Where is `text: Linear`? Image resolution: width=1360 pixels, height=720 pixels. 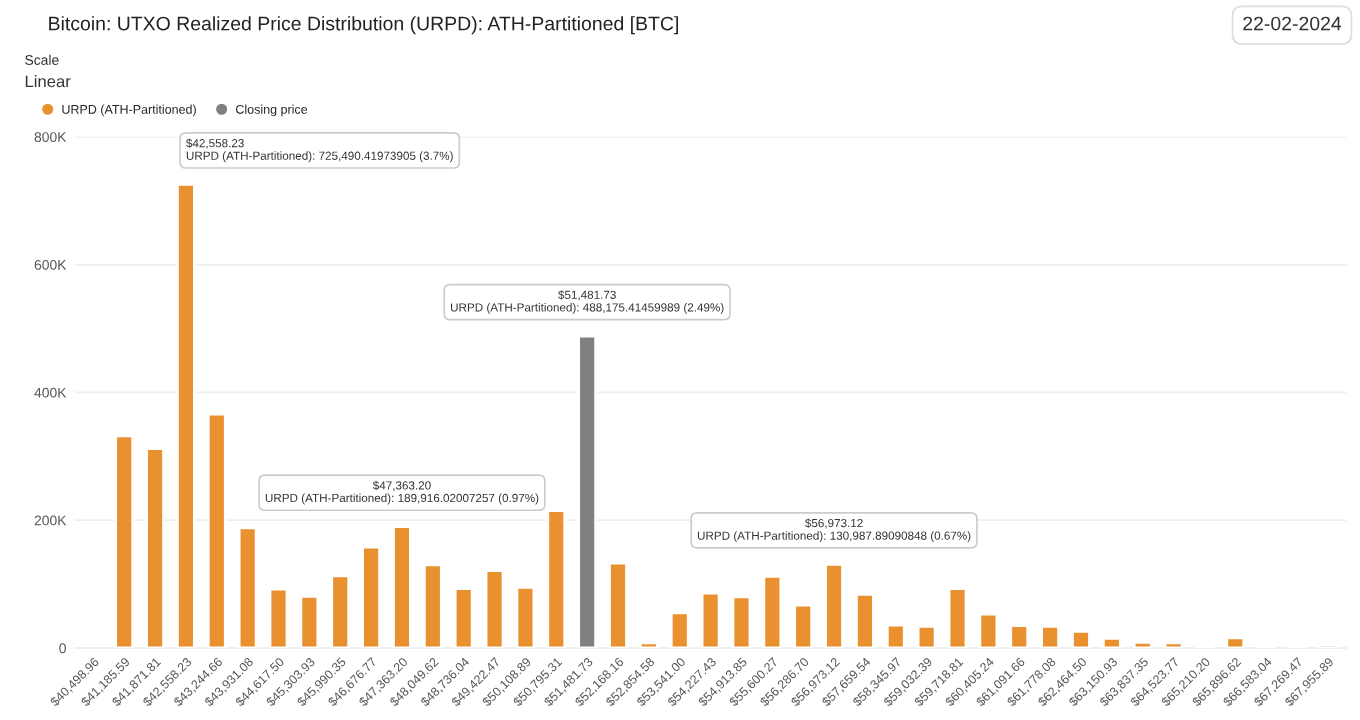 text: Linear is located at coordinates (48, 81).